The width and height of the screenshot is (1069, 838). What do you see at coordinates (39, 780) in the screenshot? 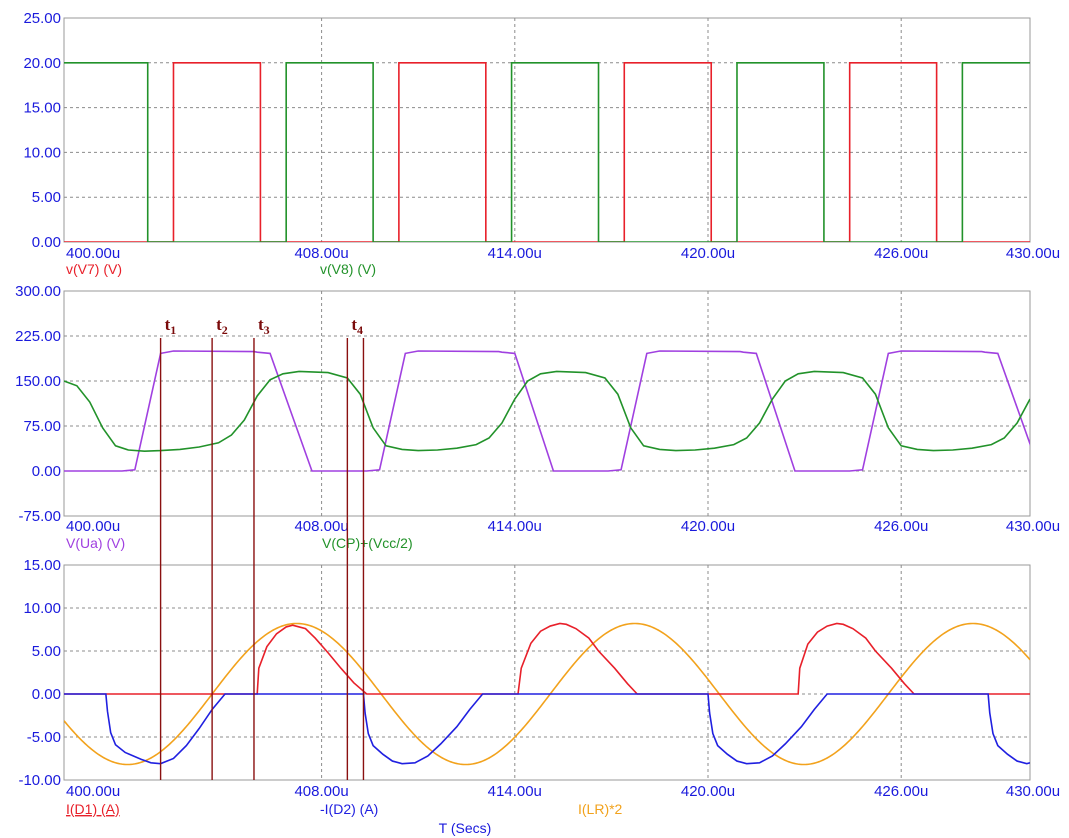
I see `y-tick-label: -10.00` at bounding box center [39, 780].